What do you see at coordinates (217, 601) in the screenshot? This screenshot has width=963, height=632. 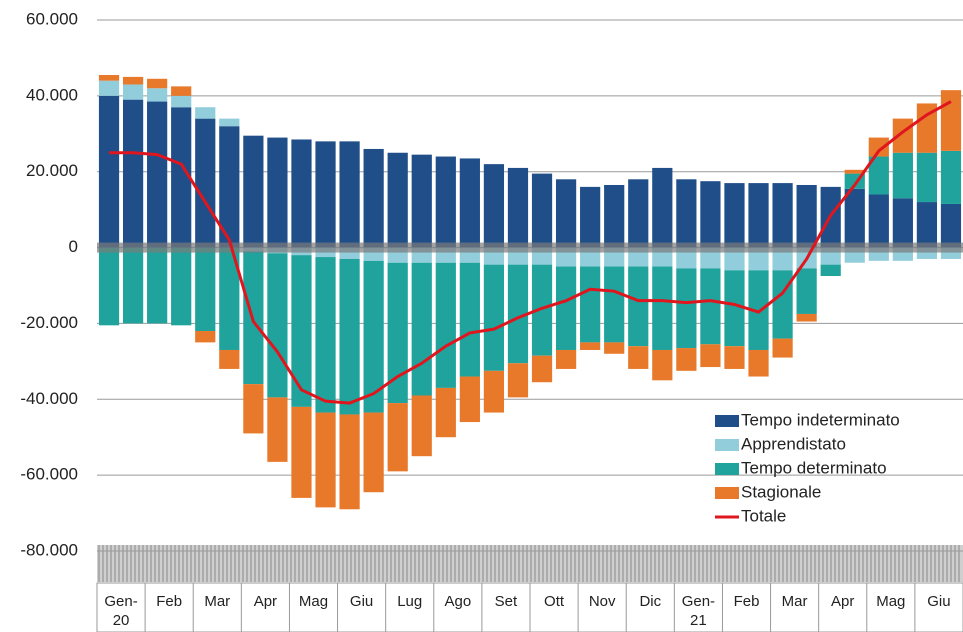 I see `x-tick-label: Mar` at bounding box center [217, 601].